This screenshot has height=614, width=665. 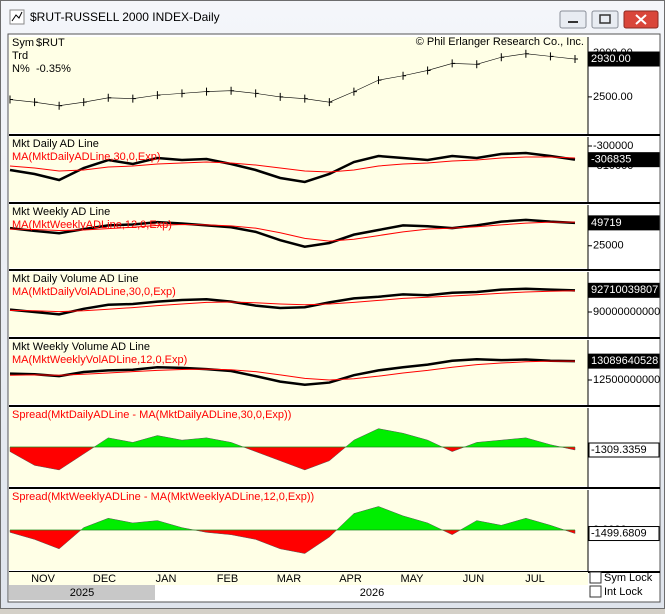 What do you see at coordinates (55, 144) in the screenshot?
I see `legend-entry: Mkt Daily AD Line` at bounding box center [55, 144].